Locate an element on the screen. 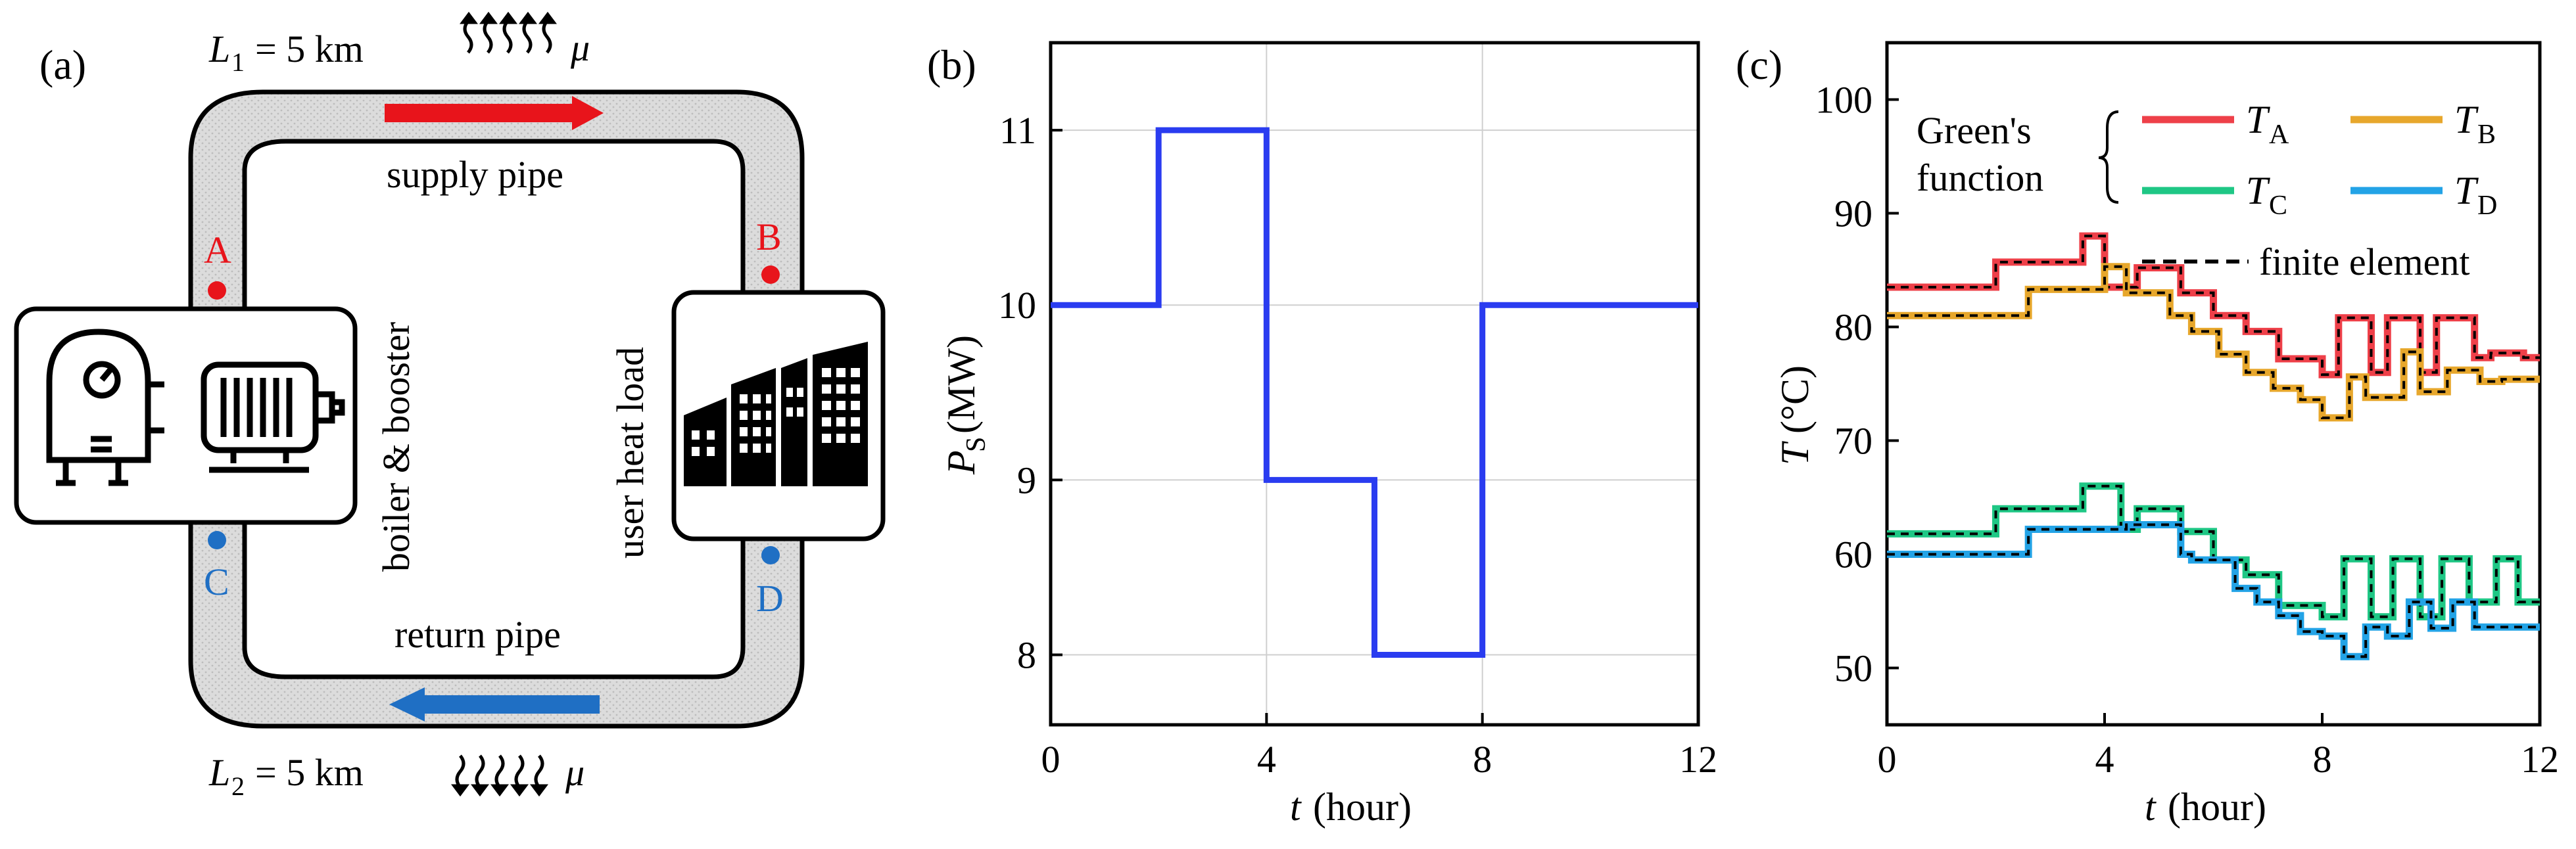 This screenshot has height=849, width=2576. panel-b-ylabel-unit: (MW) is located at coordinates (962, 385).